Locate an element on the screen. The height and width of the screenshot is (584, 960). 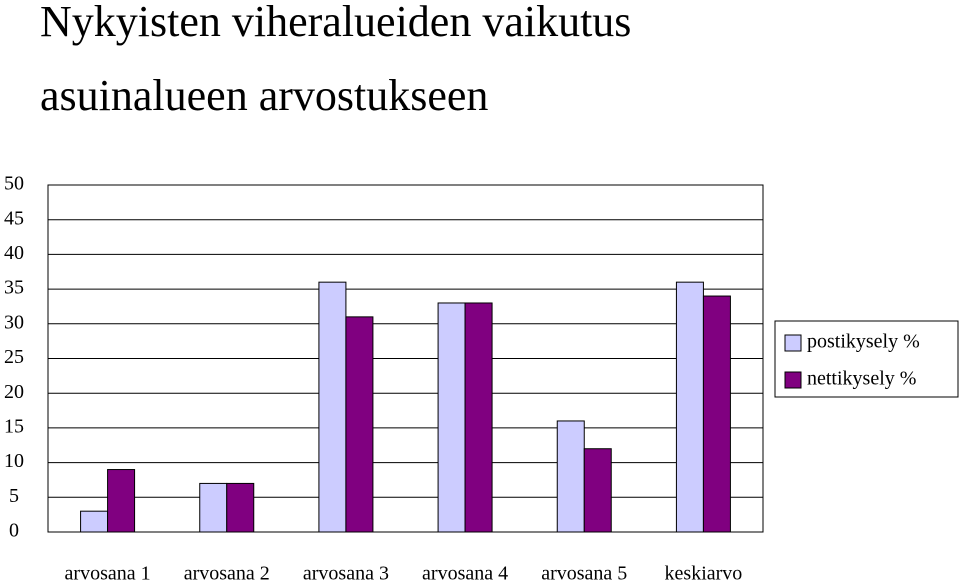
y-tick-label: 5 is located at coordinates (14, 496).